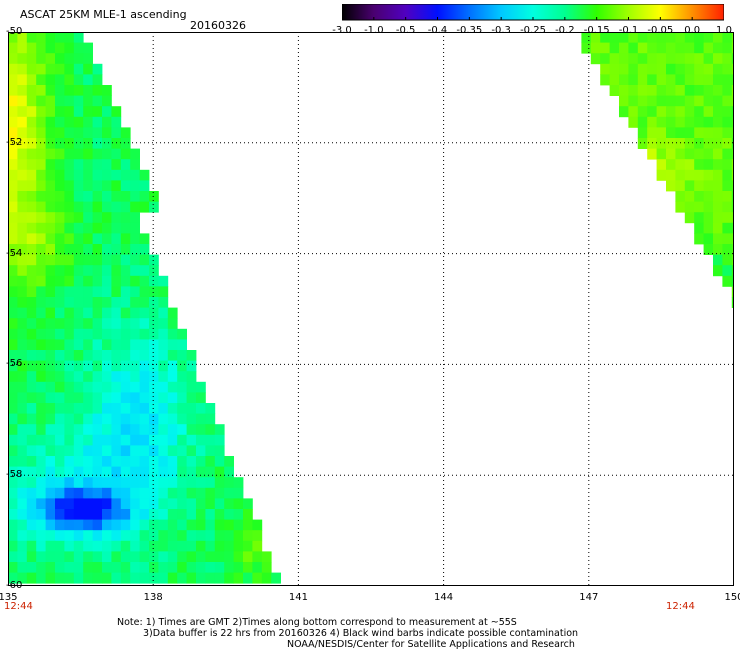 The image size is (740, 650). What do you see at coordinates (14, 31) in the screenshot?
I see `latitude-label: -50` at bounding box center [14, 31].